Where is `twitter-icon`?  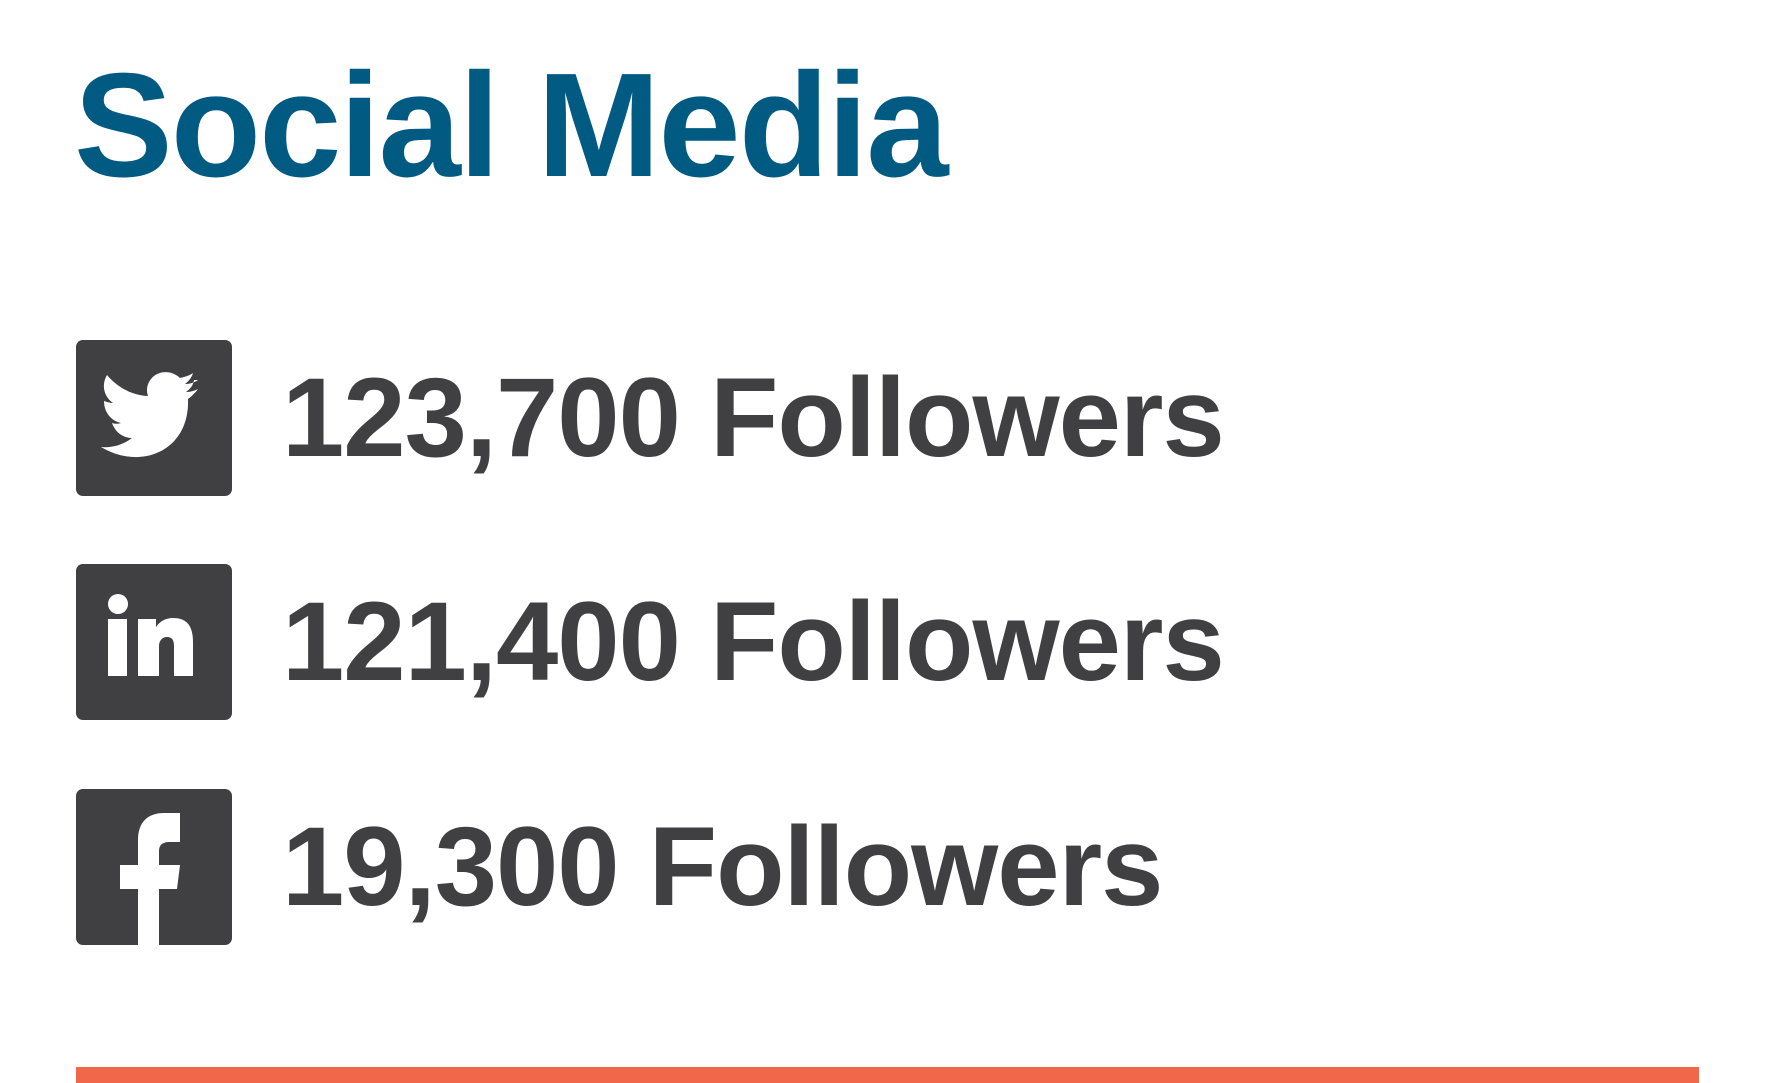
twitter-icon is located at coordinates (154, 418).